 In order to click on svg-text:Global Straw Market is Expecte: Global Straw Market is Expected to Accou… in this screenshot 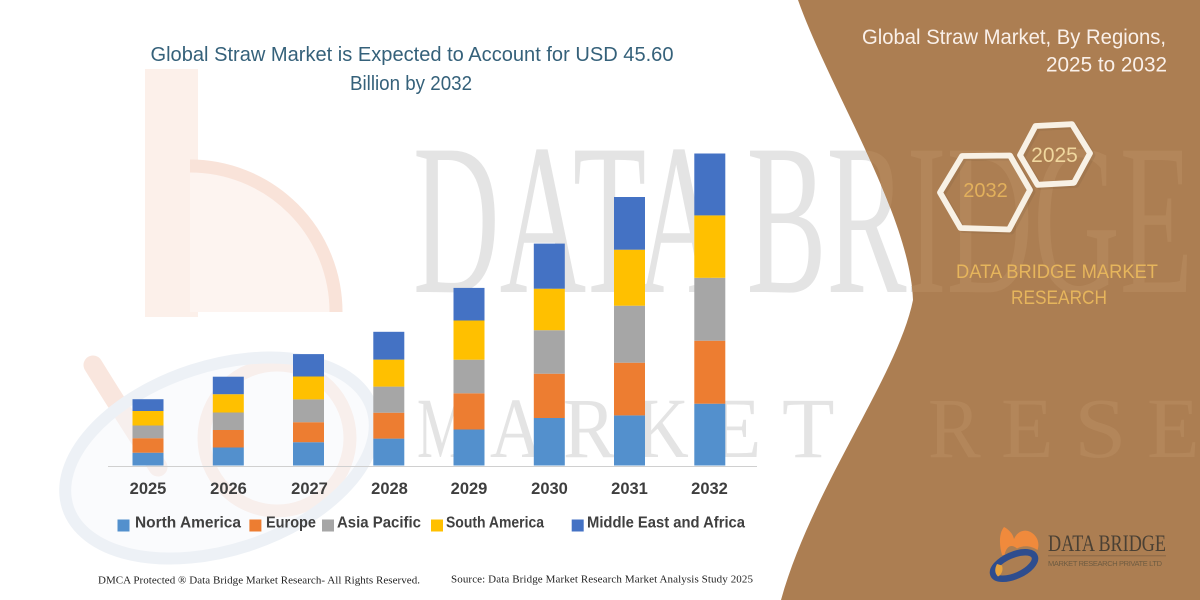, I will do `click(412, 54)`.